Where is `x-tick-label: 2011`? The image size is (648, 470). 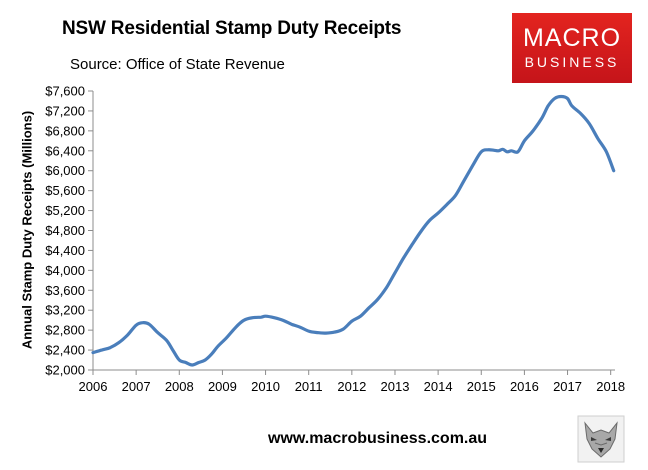
x-tick-label: 2011 is located at coordinates (309, 386).